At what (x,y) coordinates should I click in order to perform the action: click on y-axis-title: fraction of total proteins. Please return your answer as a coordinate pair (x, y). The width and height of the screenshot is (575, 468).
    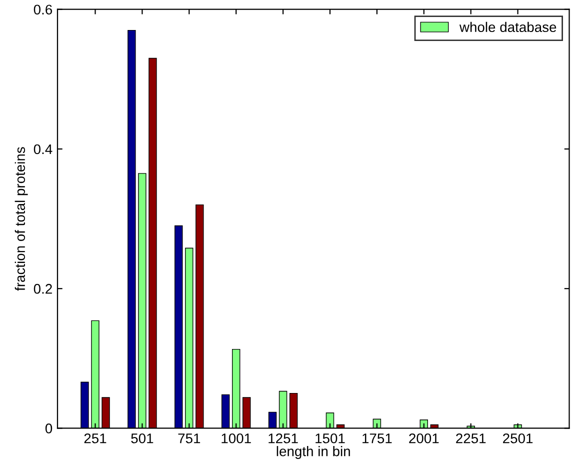
    Looking at the image, I should click on (21, 219).